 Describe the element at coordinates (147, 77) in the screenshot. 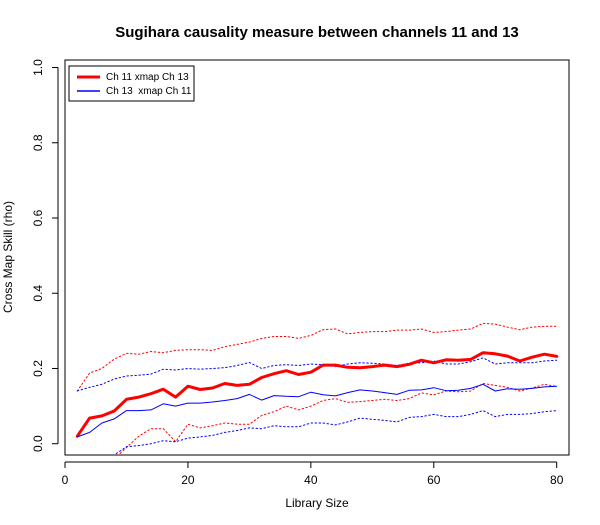

I see `legend-label-ch11: Ch 11 xmap Ch 13` at that location.